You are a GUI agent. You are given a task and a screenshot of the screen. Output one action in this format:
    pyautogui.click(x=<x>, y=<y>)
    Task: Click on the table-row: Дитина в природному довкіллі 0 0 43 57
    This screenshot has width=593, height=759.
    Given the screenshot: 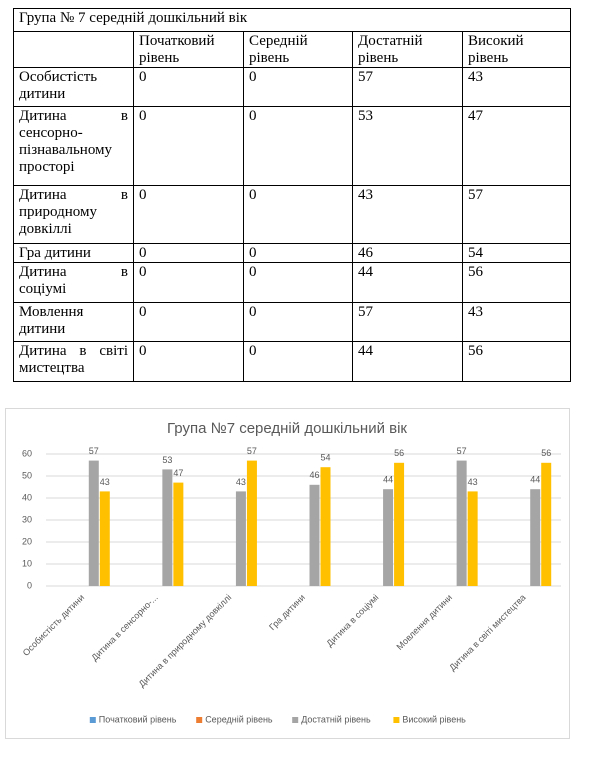 What is the action you would take?
    pyautogui.click(x=292, y=214)
    